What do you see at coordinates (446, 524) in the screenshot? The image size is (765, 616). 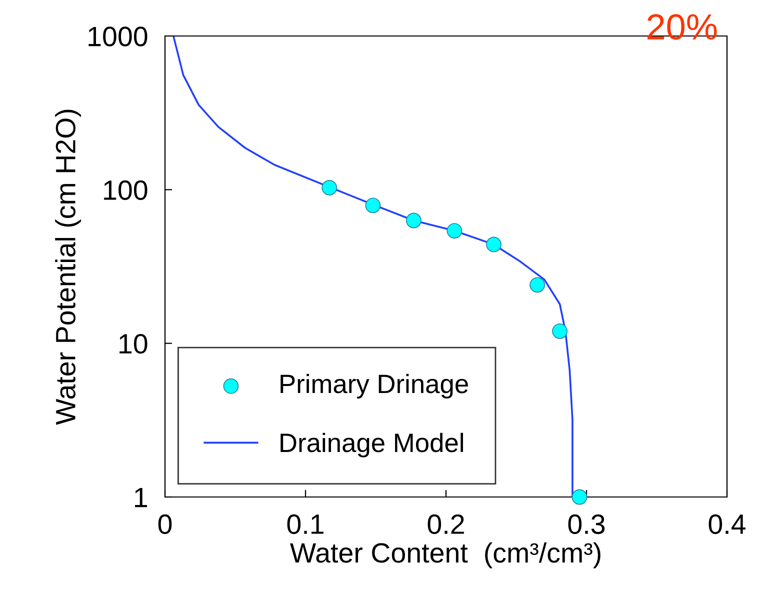 I see `x-tick-label: 0.2` at bounding box center [446, 524].